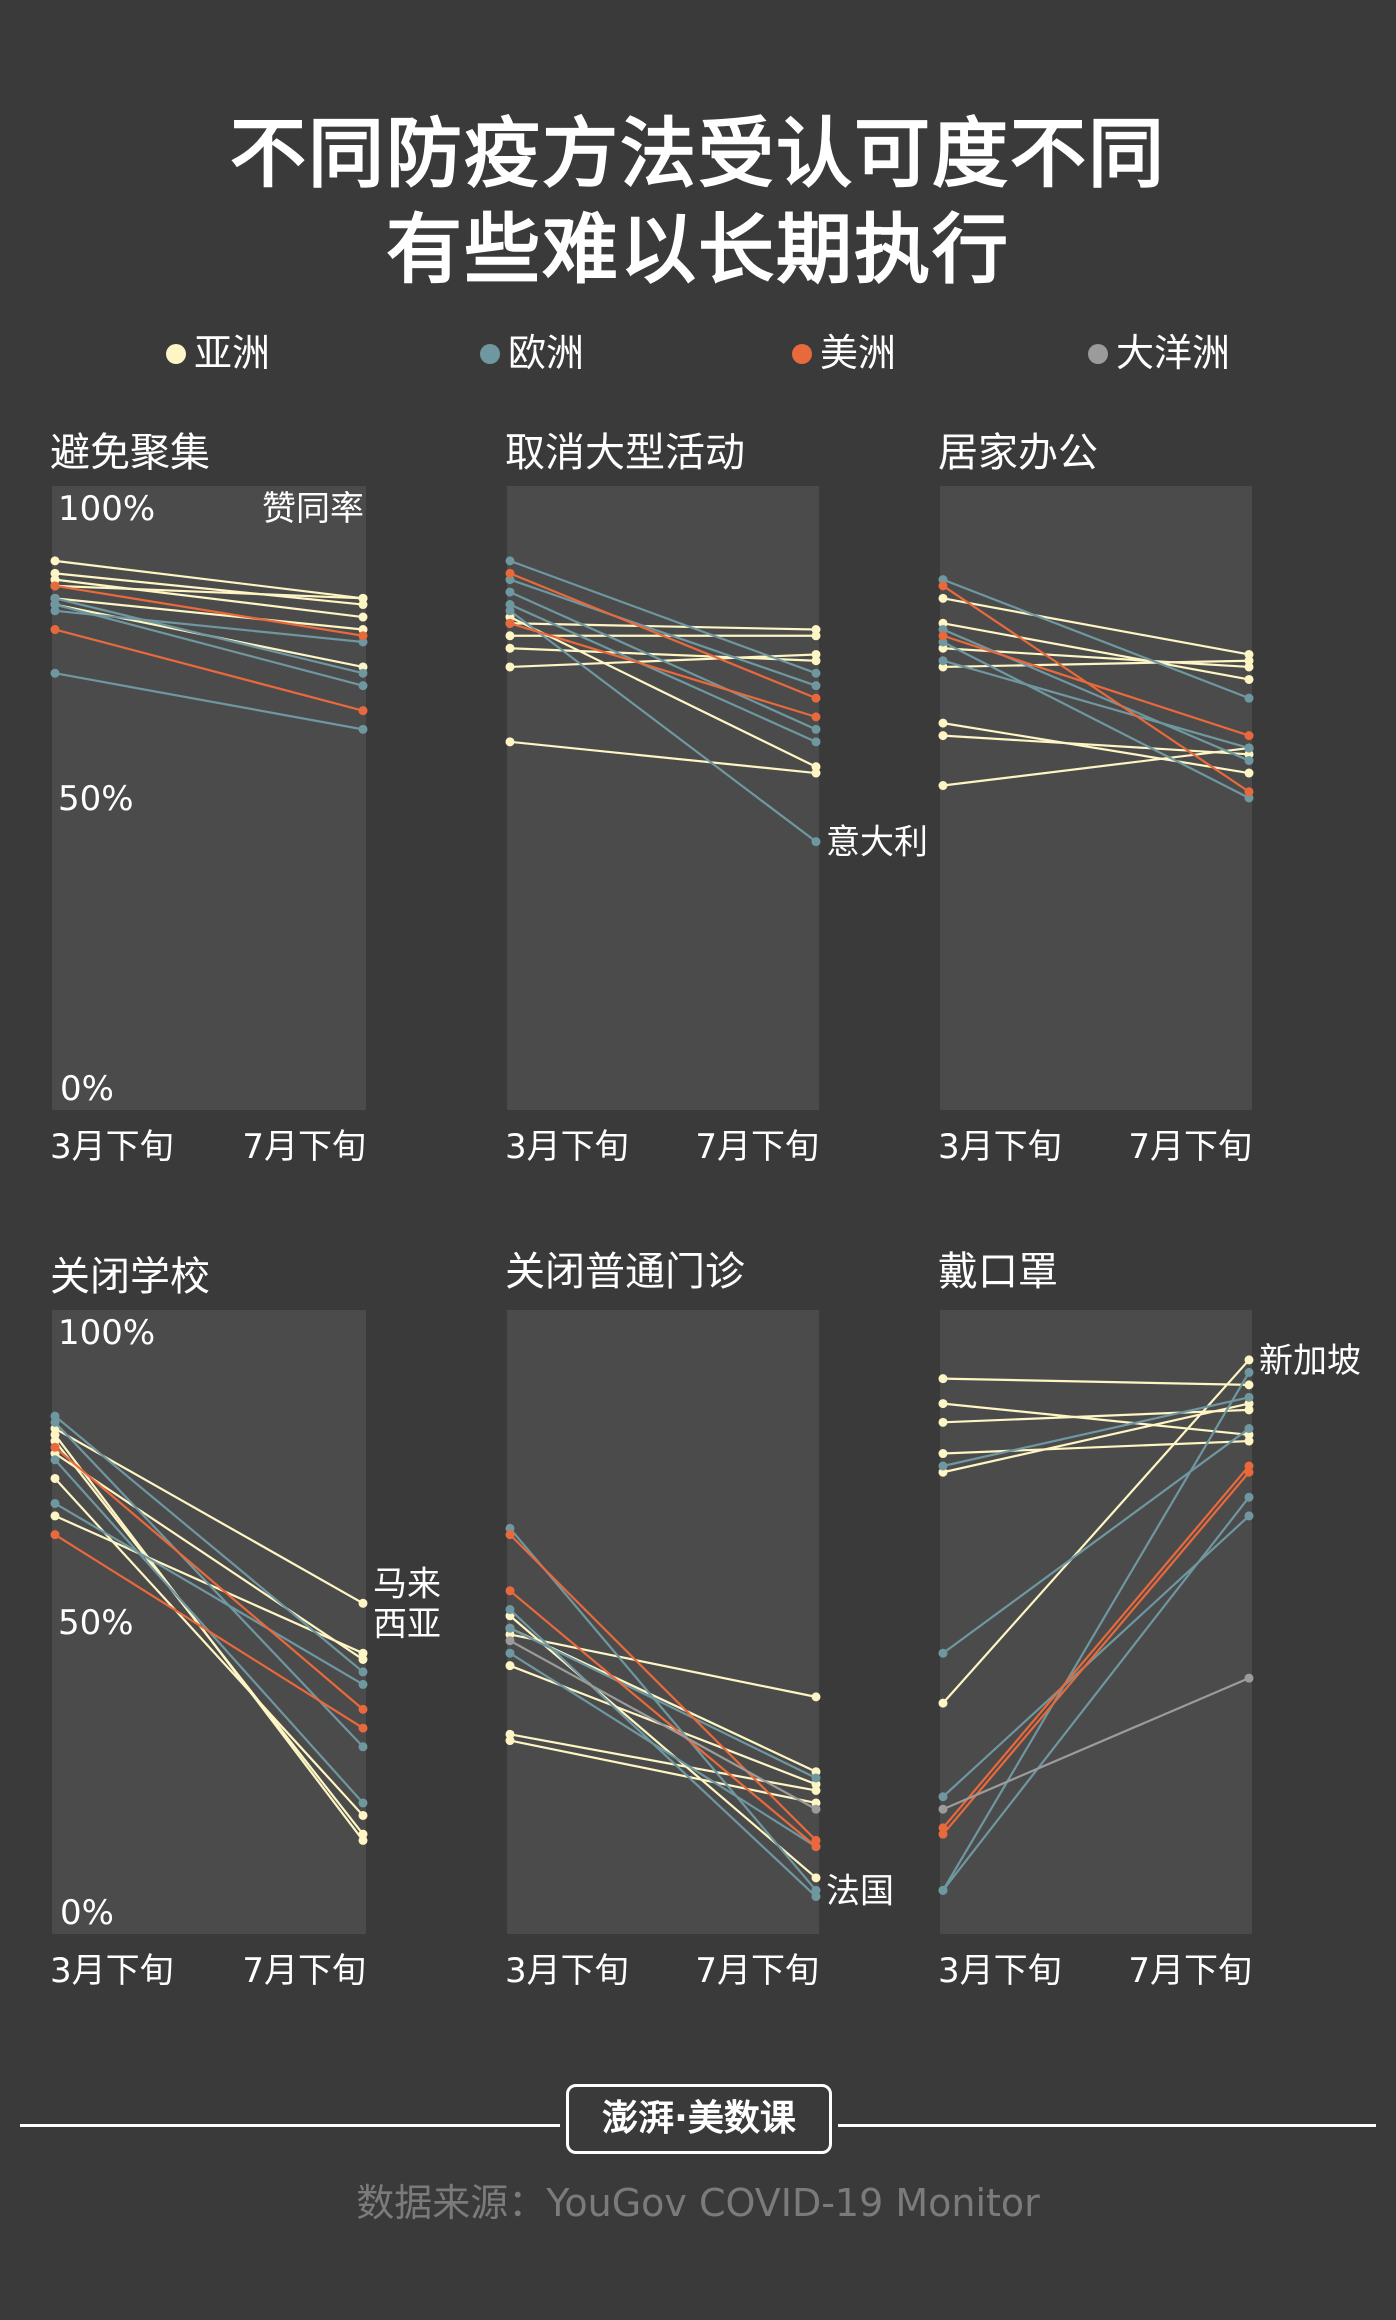  Describe the element at coordinates (698, 153) in the screenshot. I see `title-line-1: 不同防疫方法受认可度不同` at that location.